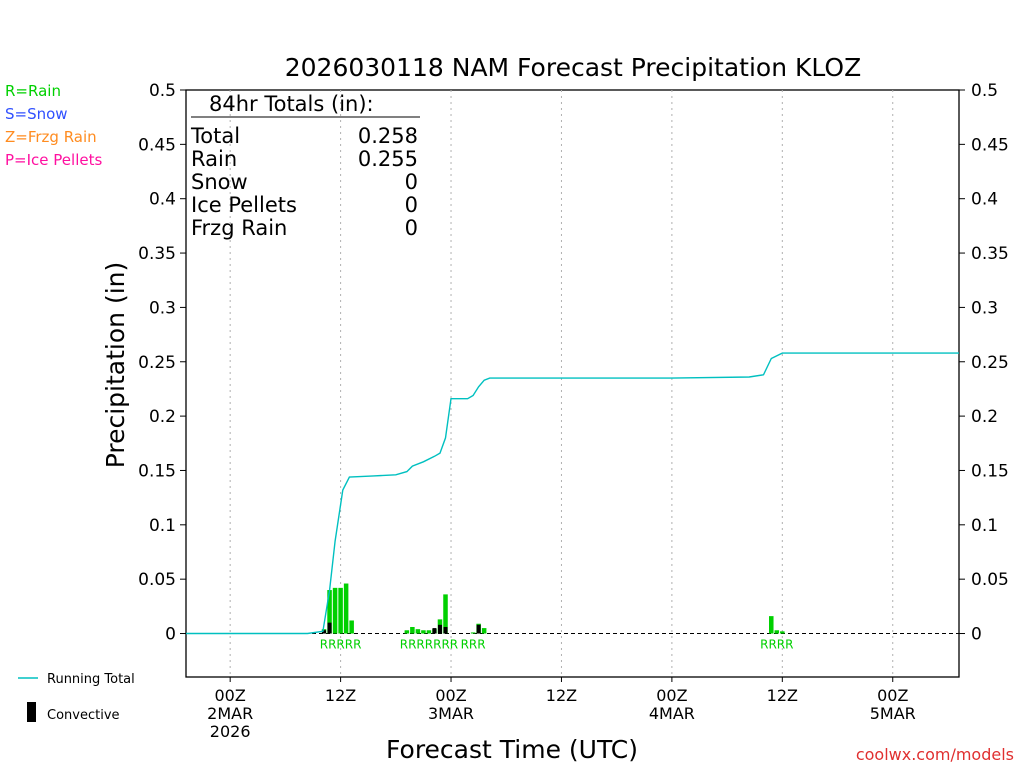 Image resolution: width=1024 pixels, height=768 pixels. I want to click on precip-type-label: RRRR, so click(776, 645).